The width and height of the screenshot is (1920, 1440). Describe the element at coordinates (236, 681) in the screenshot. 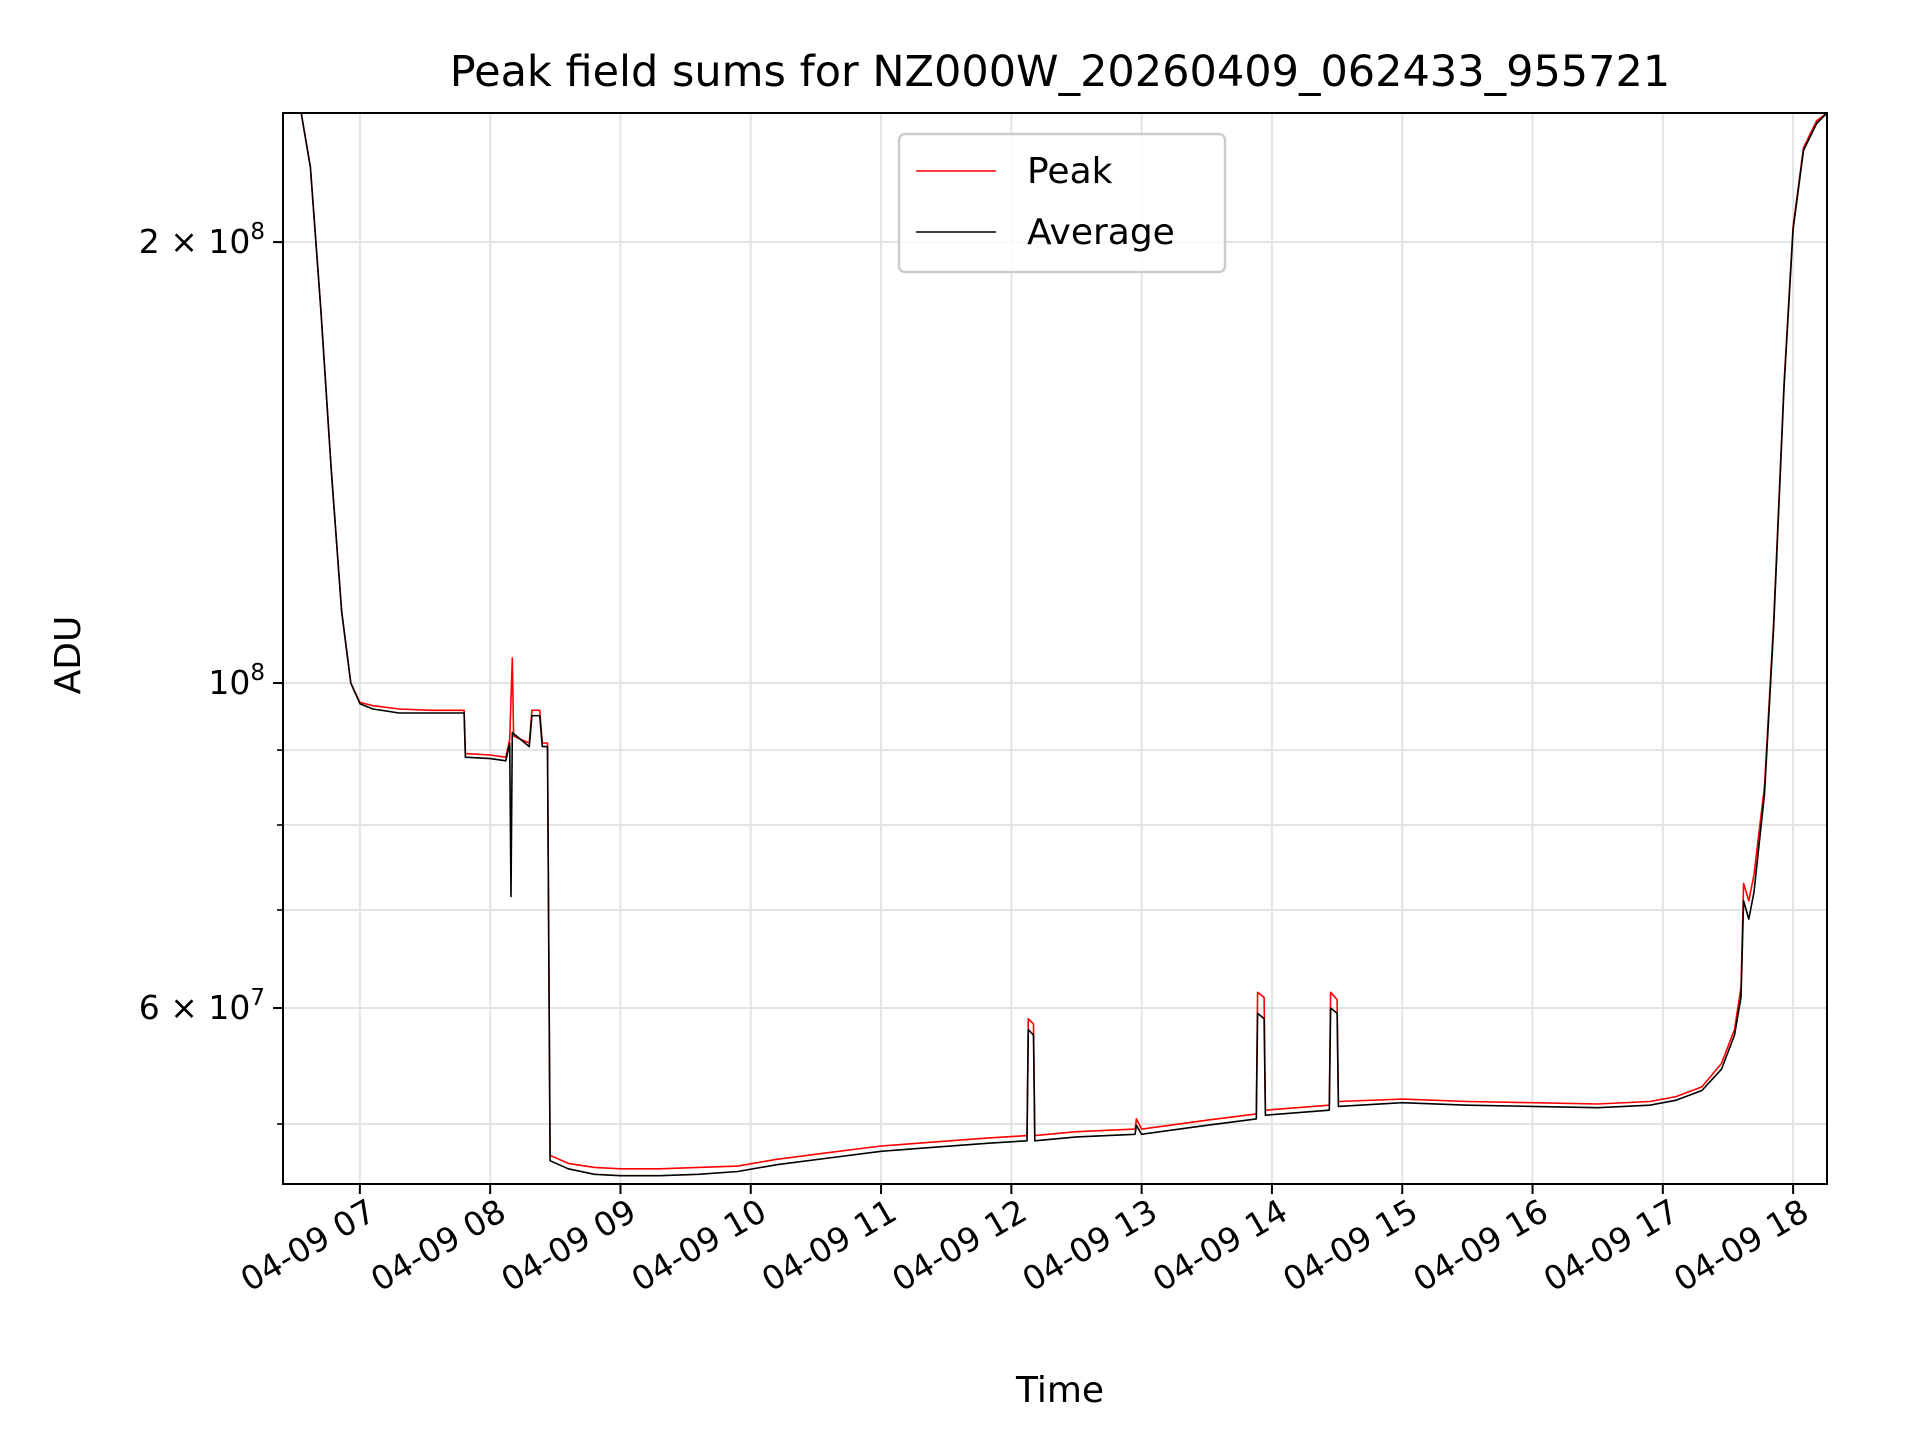

I see `y-tick-label: 108` at that location.